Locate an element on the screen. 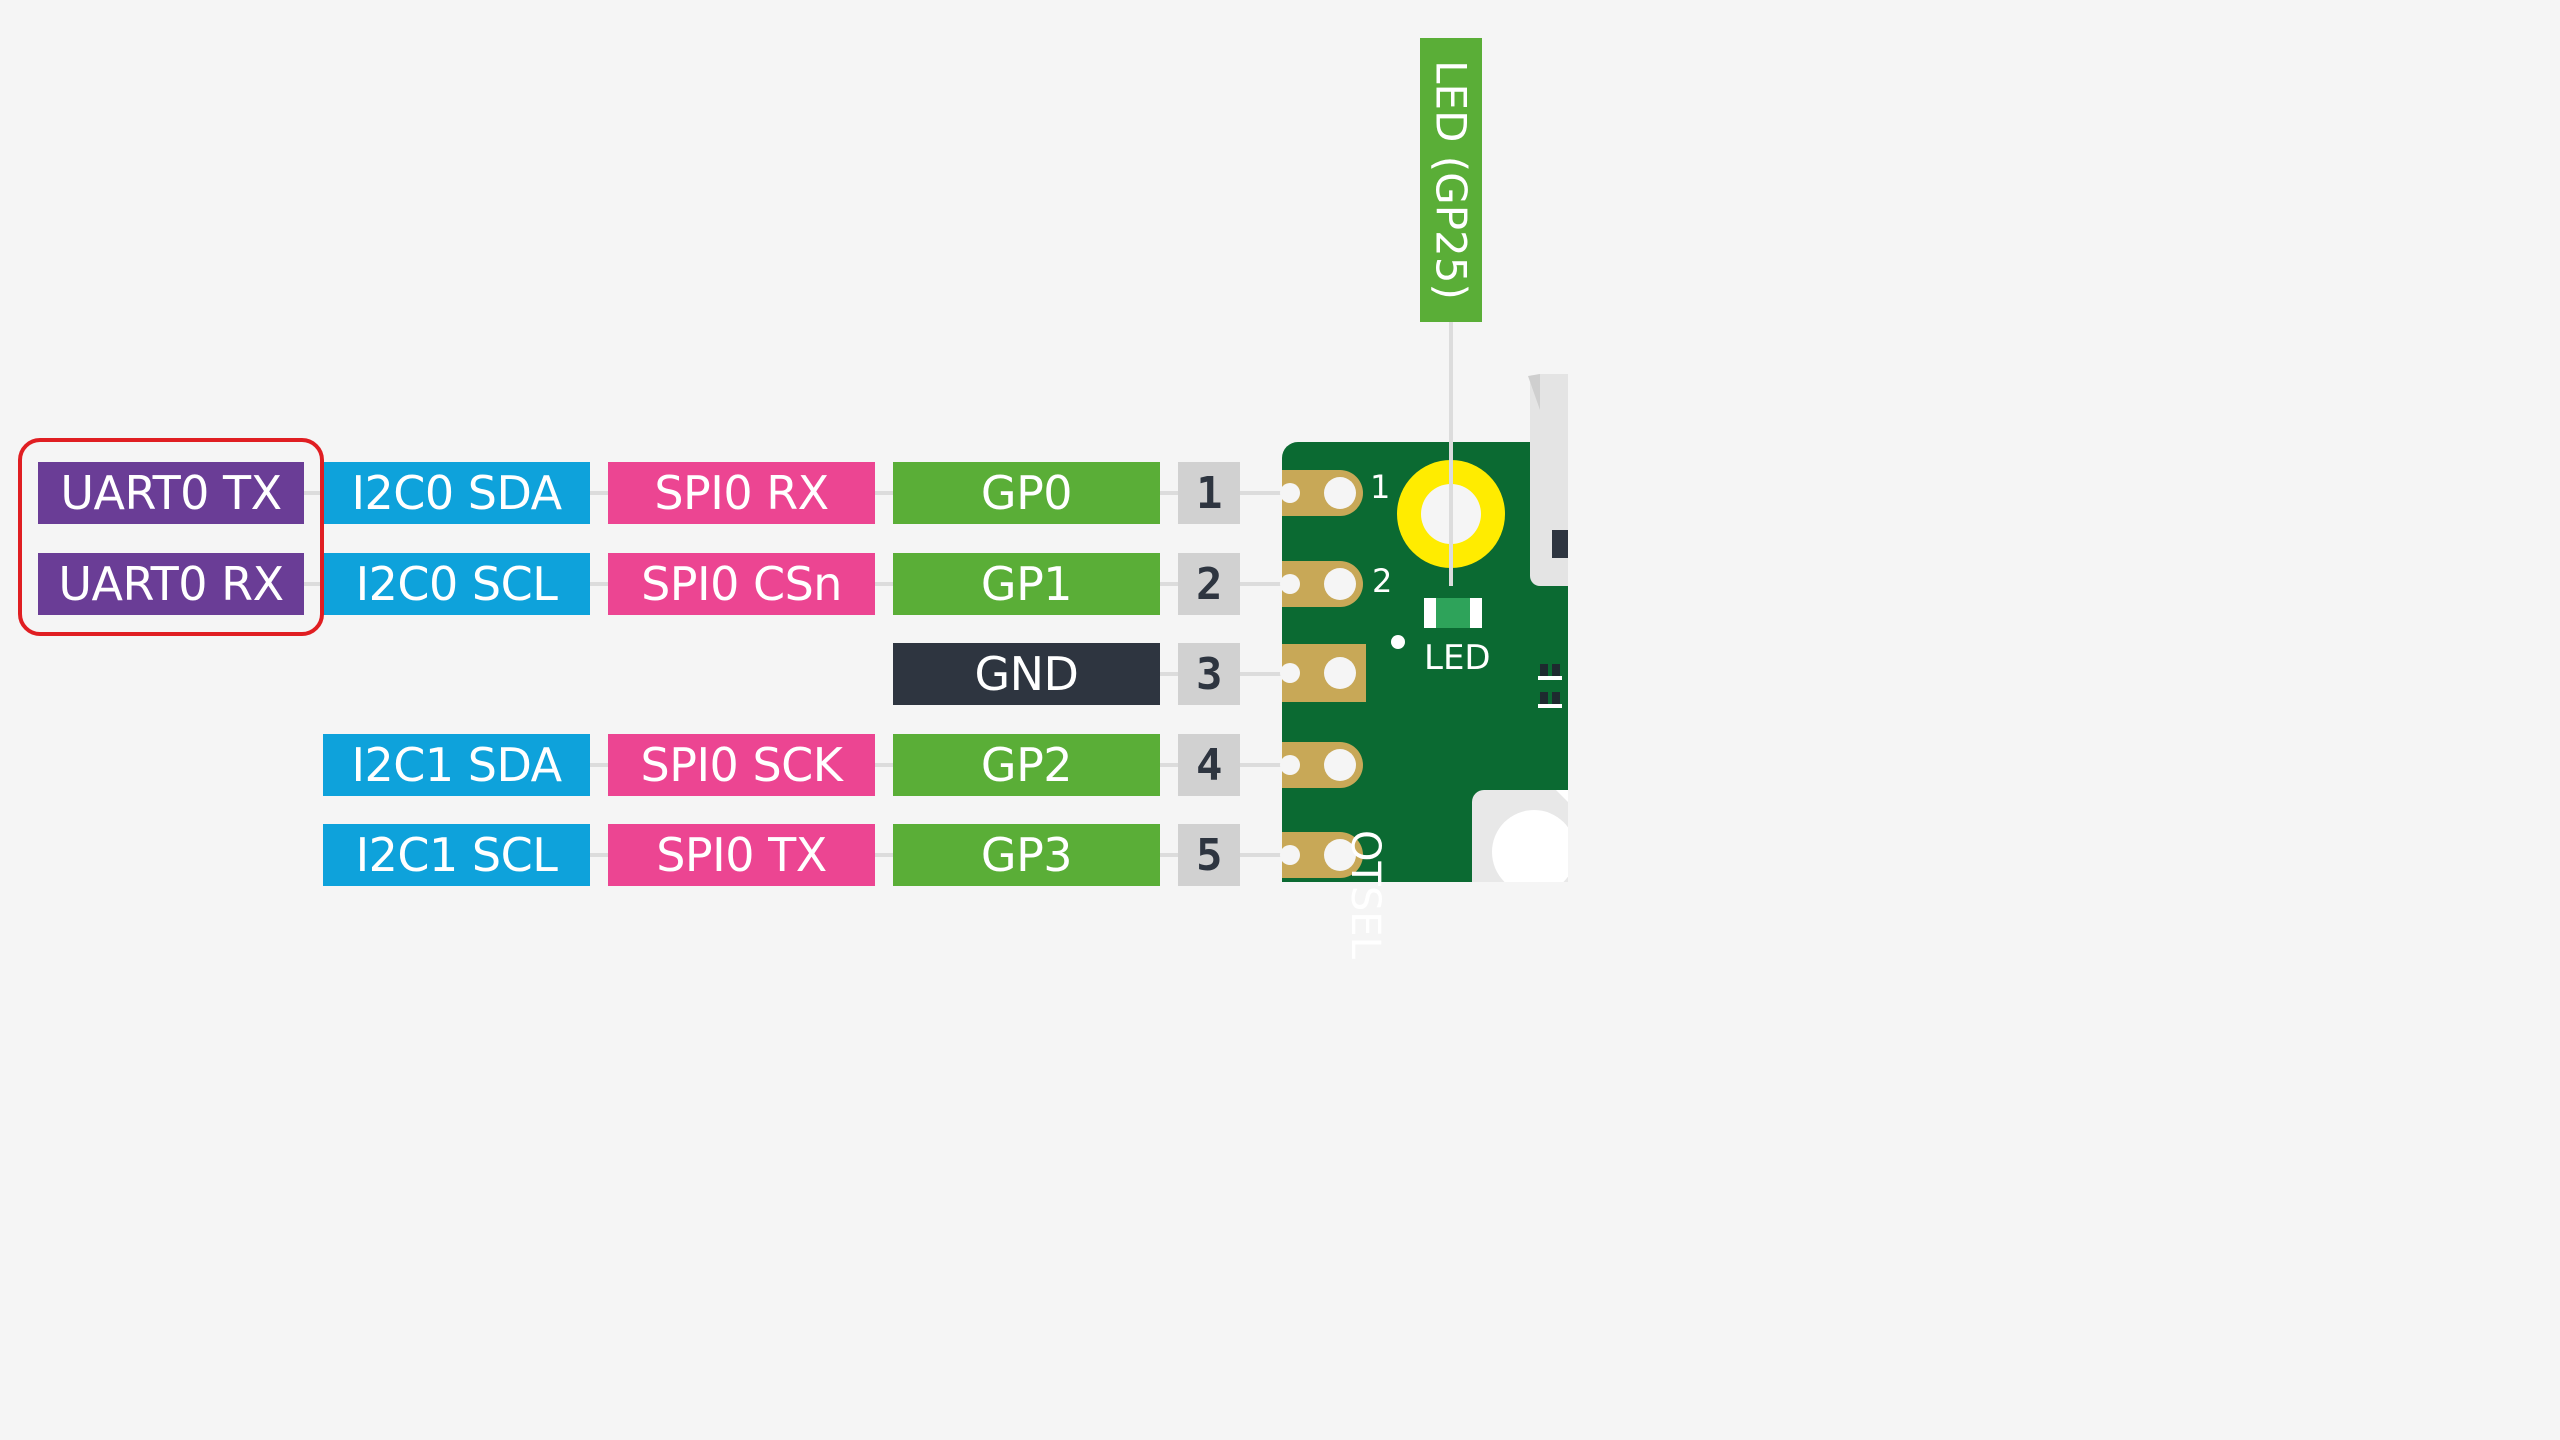 Image resolution: width=2560 pixels, height=1440 pixels. usb-connector is located at coordinates (1548, 480).